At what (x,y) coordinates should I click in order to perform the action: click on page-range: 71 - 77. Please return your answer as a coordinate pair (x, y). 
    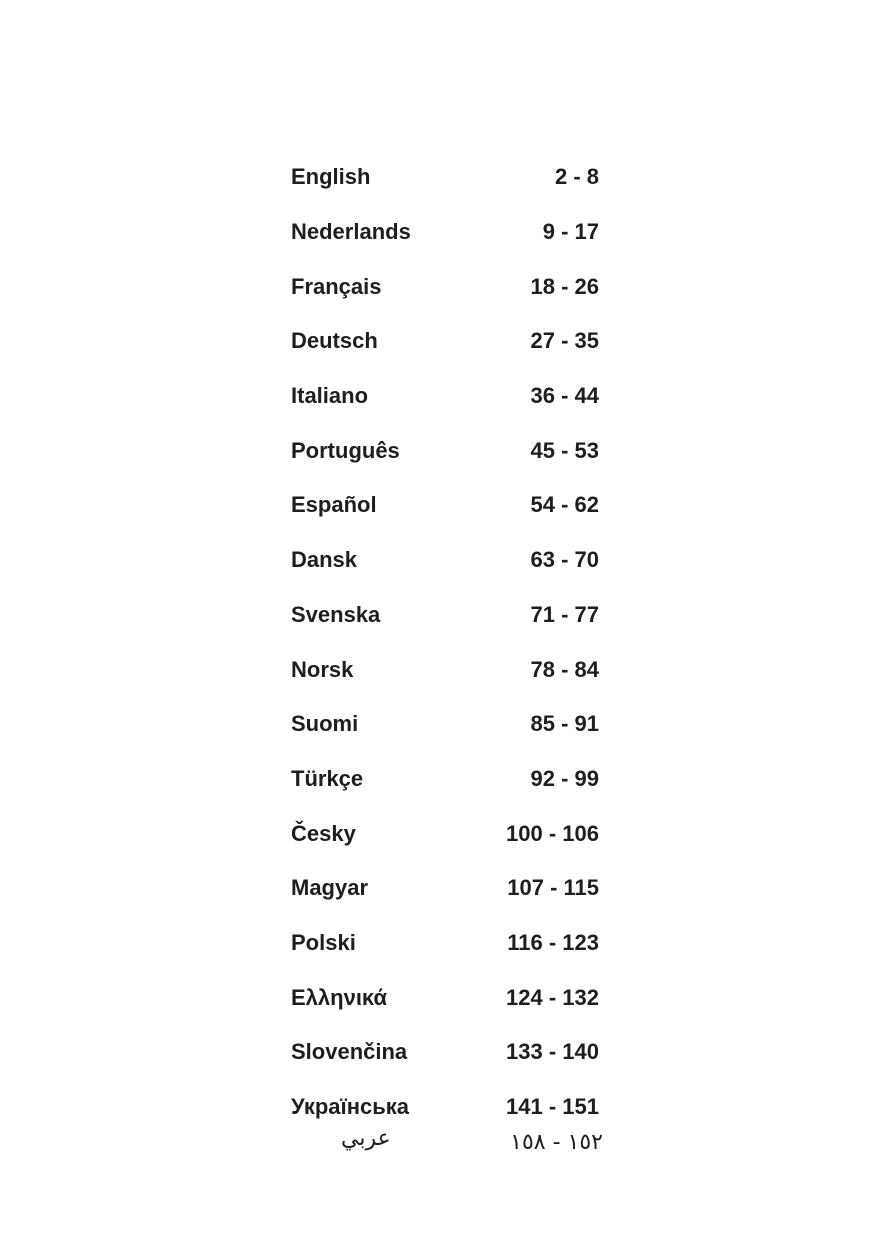
    Looking at the image, I should click on (565, 614).